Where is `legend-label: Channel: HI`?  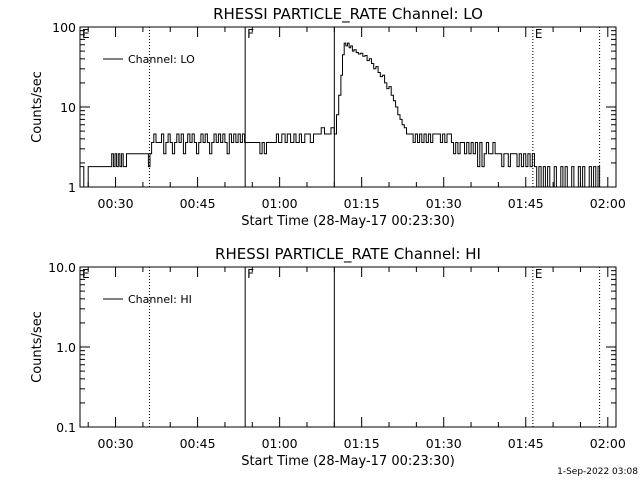
legend-label: Channel: HI is located at coordinates (160, 299).